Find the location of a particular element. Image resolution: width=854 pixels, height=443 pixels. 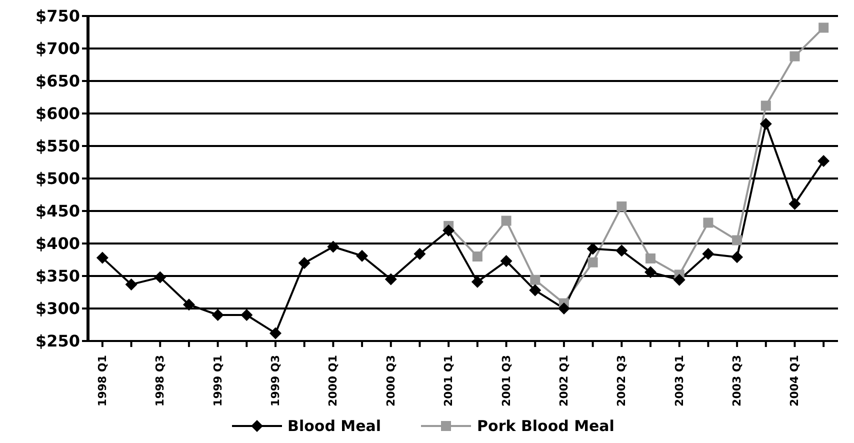

y-tick-label: $400 is located at coordinates (57, 244).